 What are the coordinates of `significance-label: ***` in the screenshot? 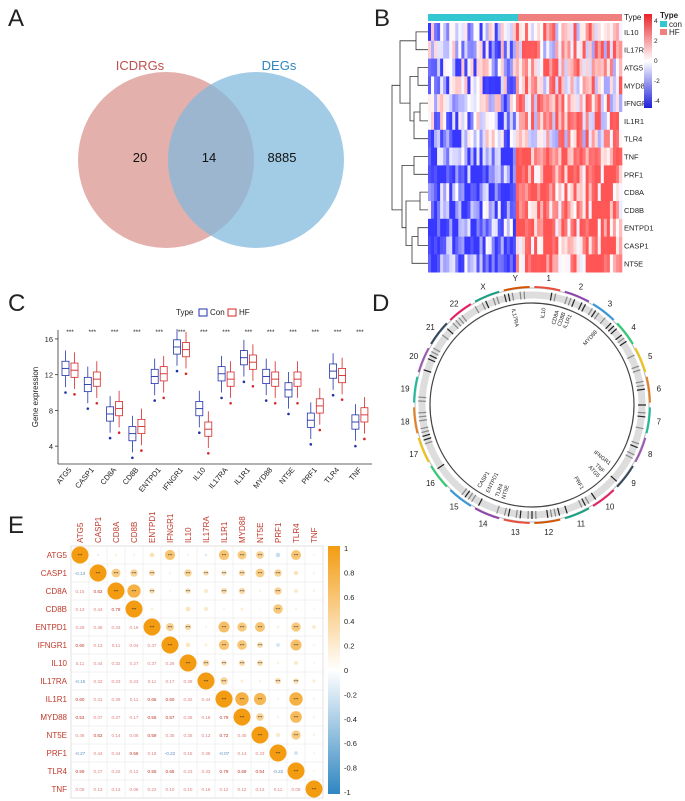 It's located at (159, 332).